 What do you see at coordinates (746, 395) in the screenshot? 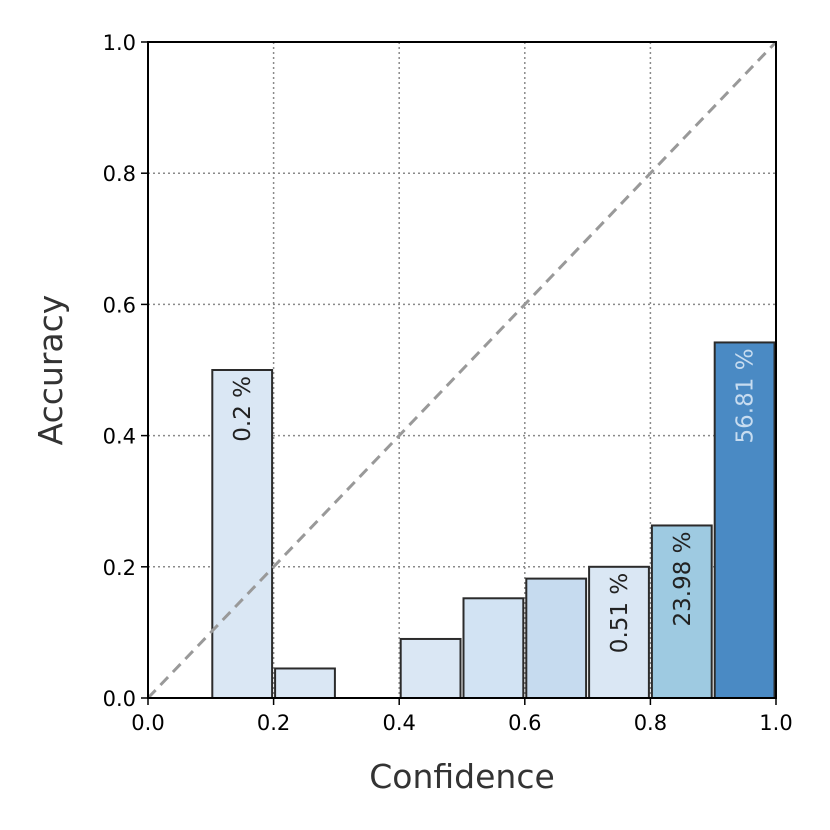
I see `bar-percentage-label: 56.81 %` at bounding box center [746, 395].